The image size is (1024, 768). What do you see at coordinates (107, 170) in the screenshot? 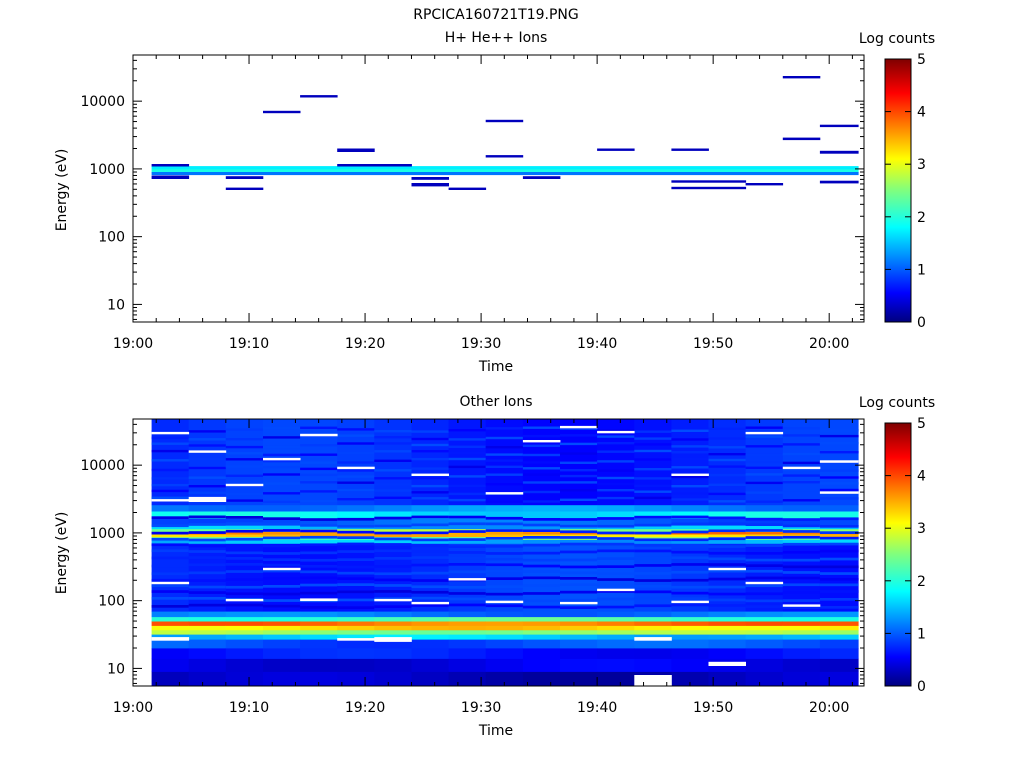
I see `y-tick-label: 1000` at bounding box center [107, 170].